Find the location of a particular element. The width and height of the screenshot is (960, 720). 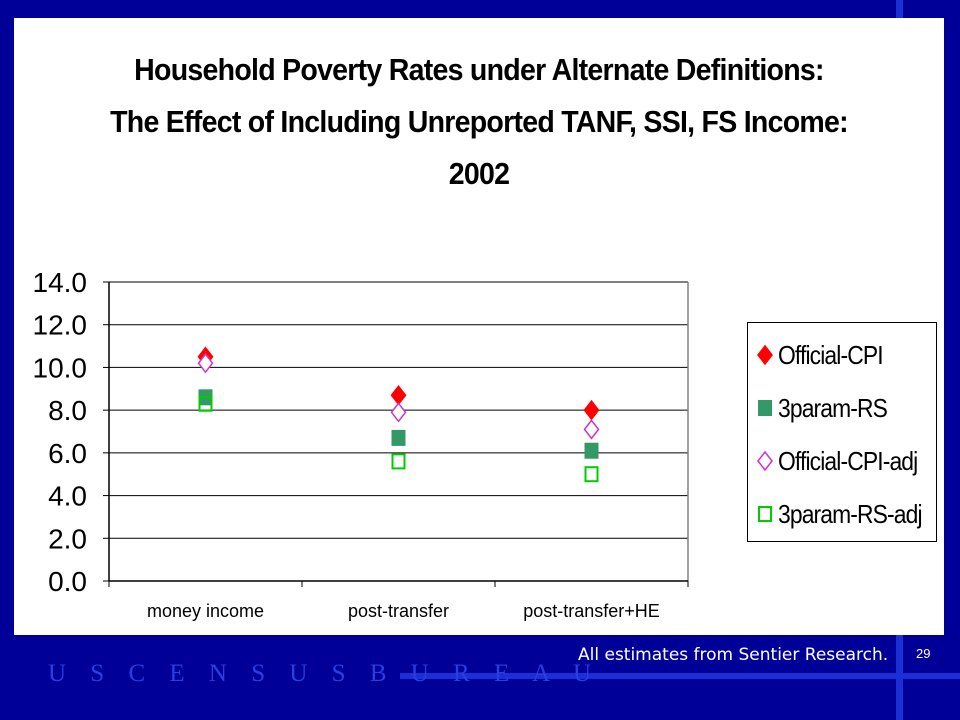

y-tick-label: 14.0 is located at coordinates (60, 282).